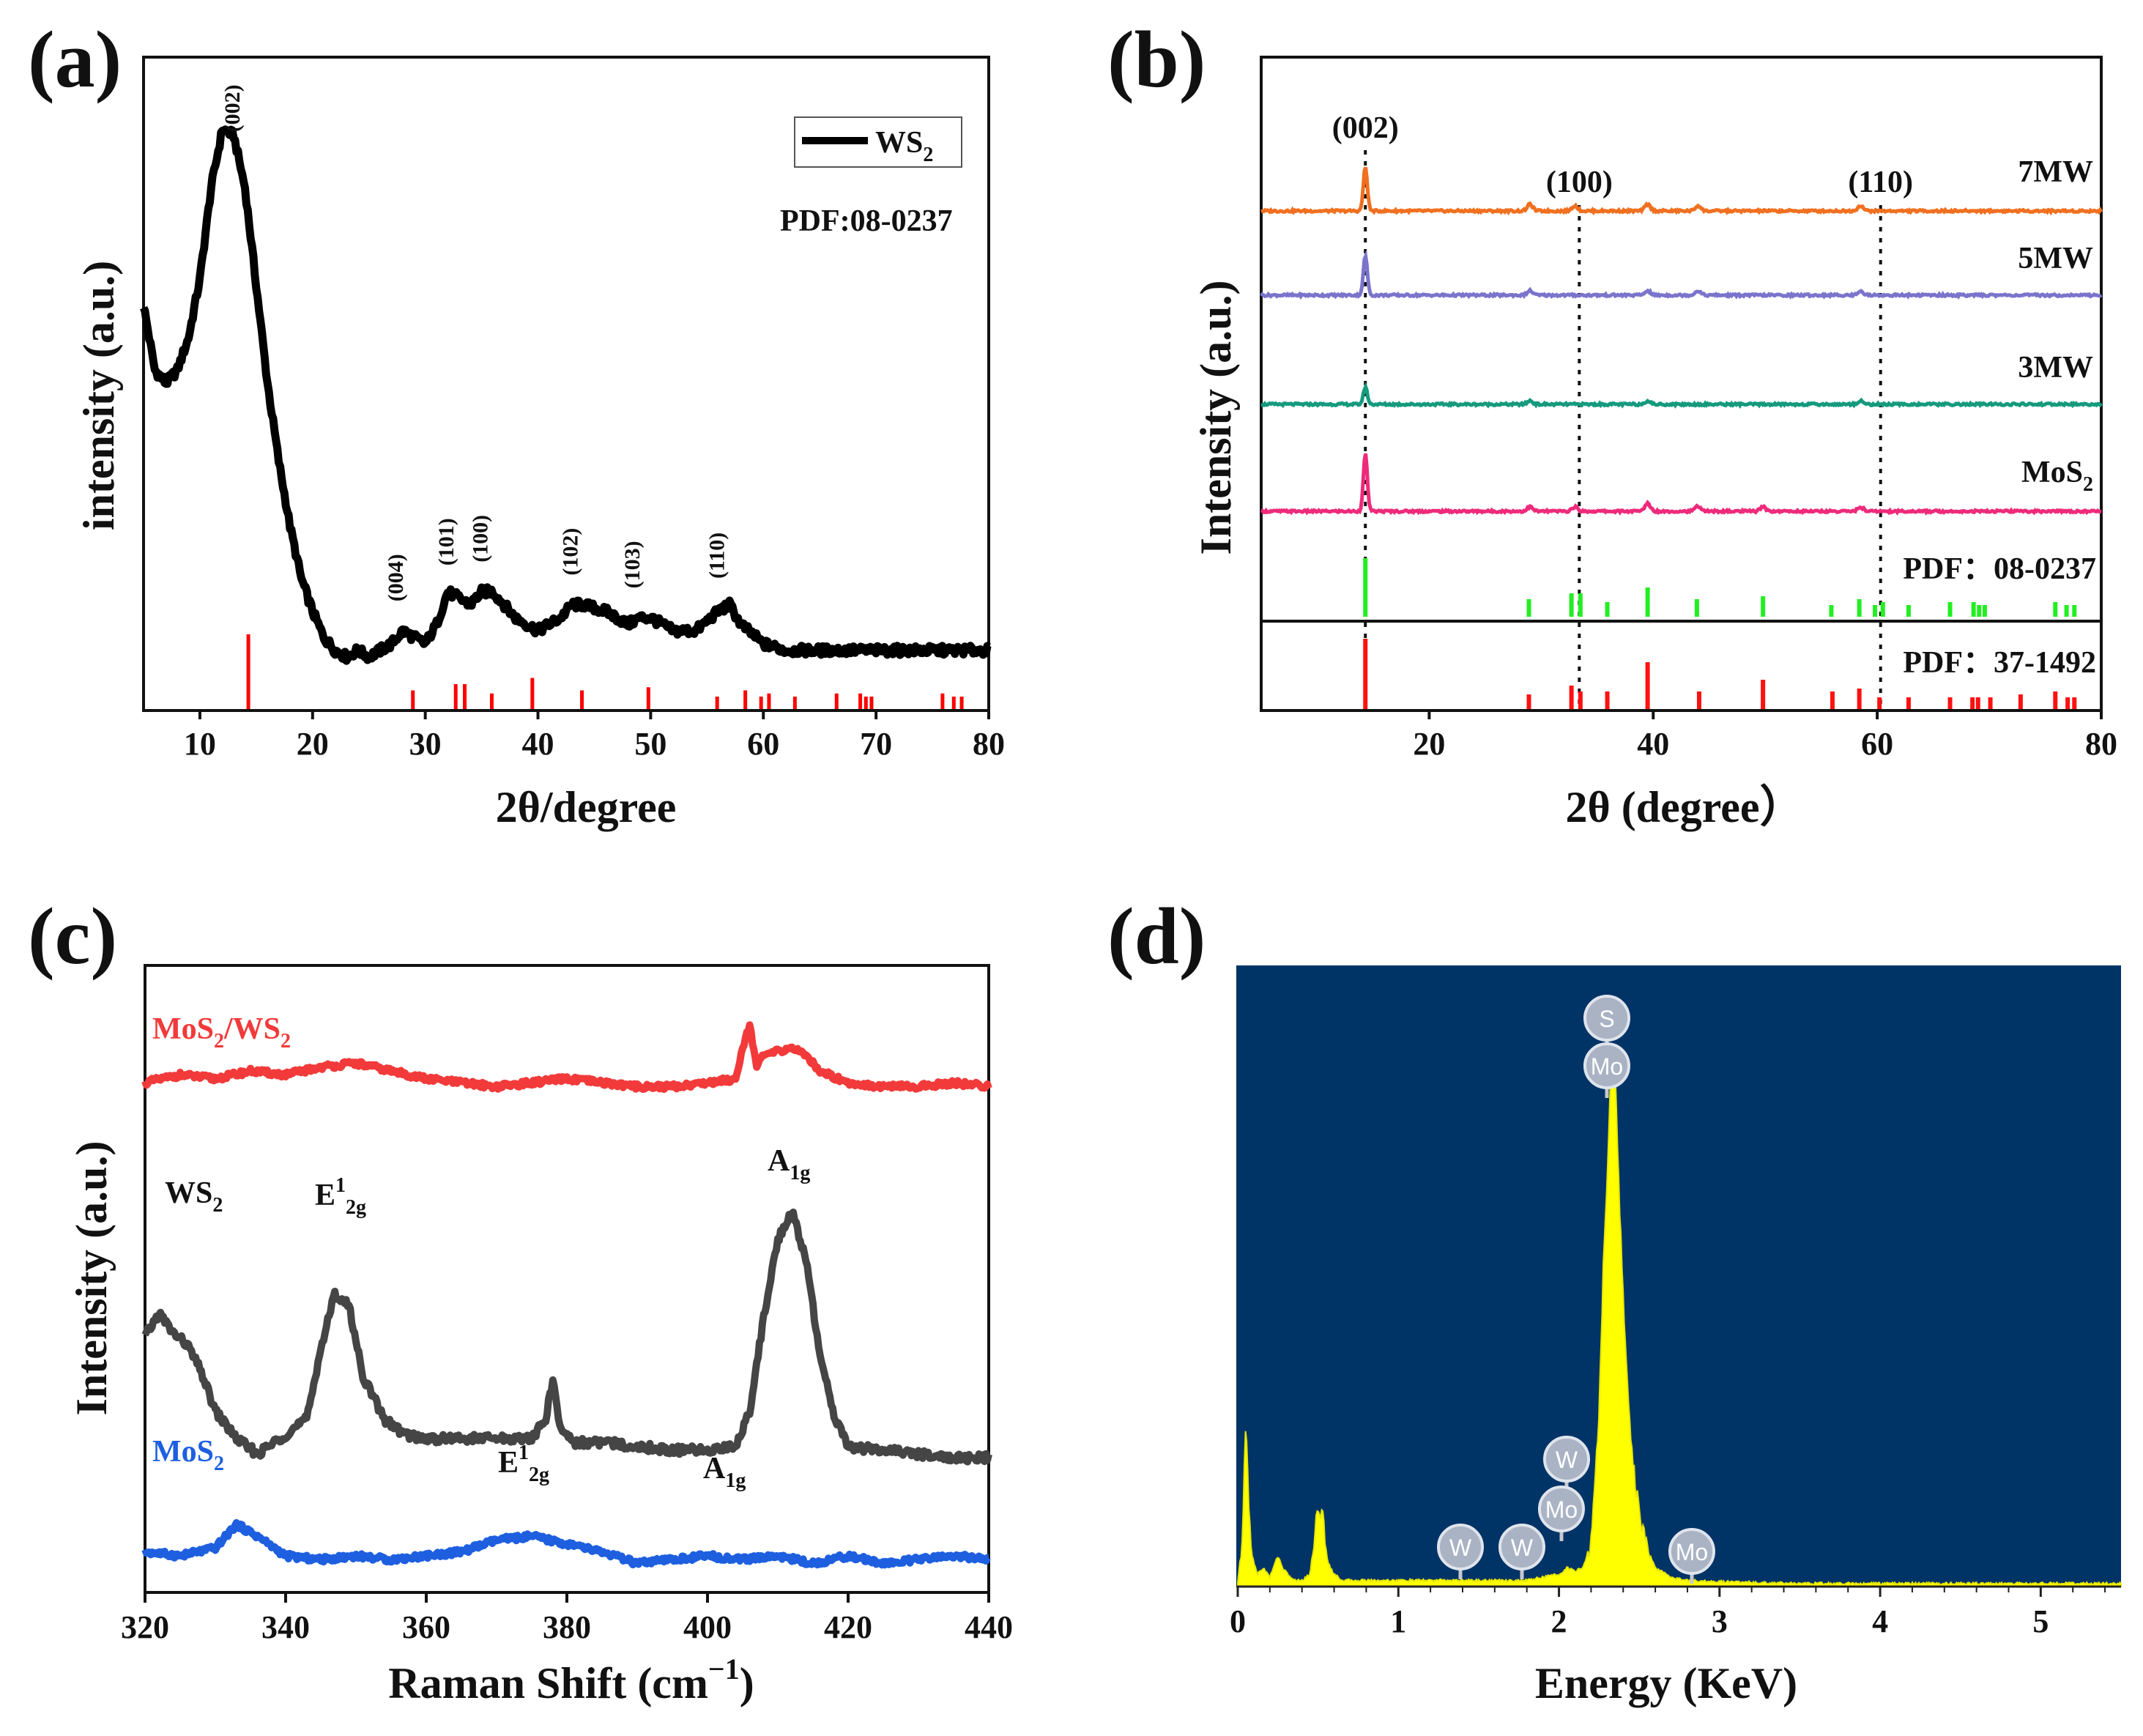 The width and height of the screenshot is (2143, 1736). I want to click on panel-d-x-axis: 0 1 2 3 4 5, so click(1668, 1613).